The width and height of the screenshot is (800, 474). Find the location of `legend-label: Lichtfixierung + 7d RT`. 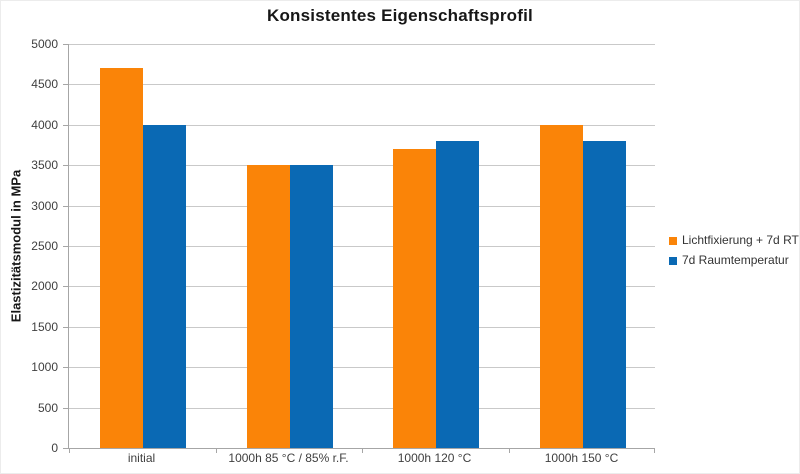

legend-label: Lichtfixierung + 7d RT is located at coordinates (740, 240).